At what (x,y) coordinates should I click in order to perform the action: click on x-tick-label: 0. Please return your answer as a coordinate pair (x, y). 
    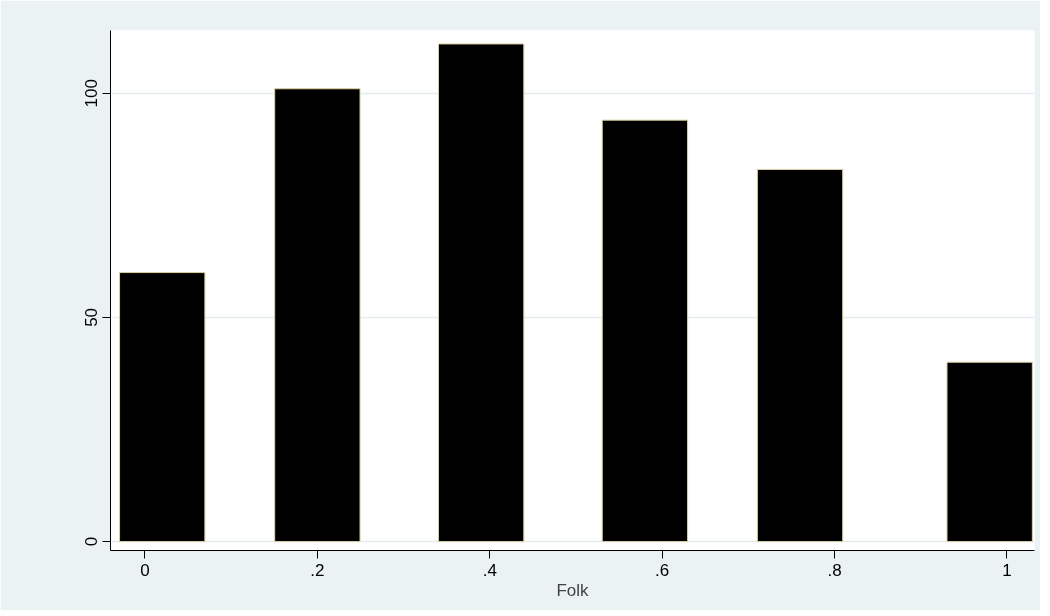
    Looking at the image, I should click on (145, 570).